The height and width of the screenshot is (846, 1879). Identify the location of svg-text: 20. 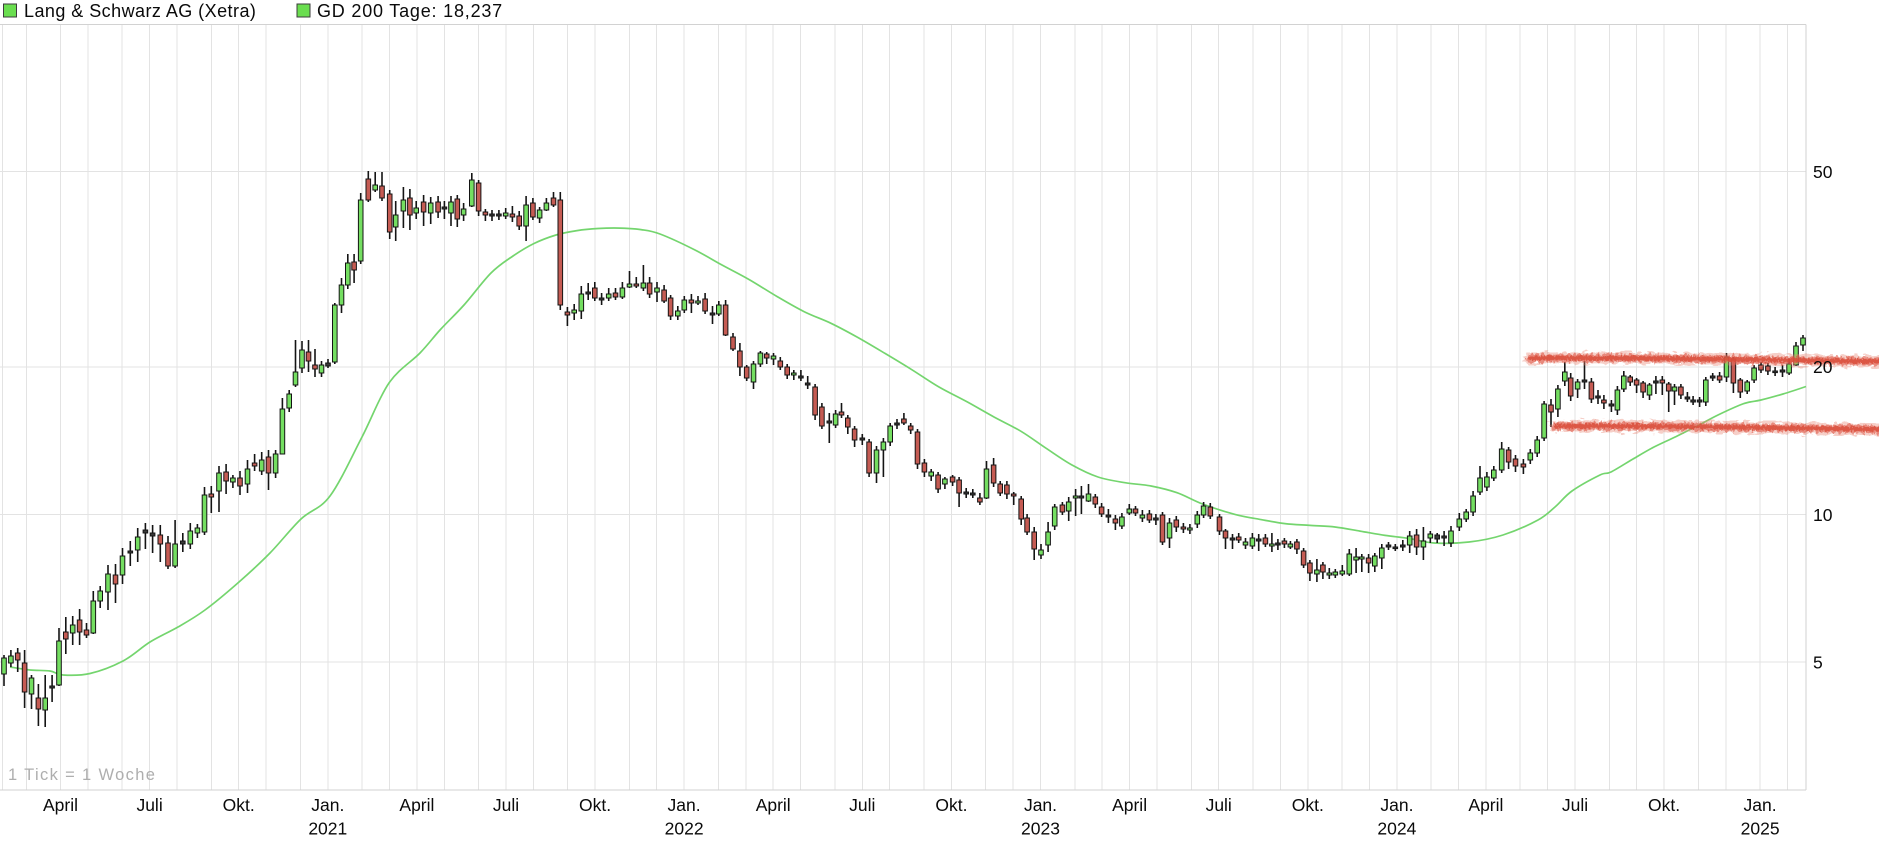
(1823, 367).